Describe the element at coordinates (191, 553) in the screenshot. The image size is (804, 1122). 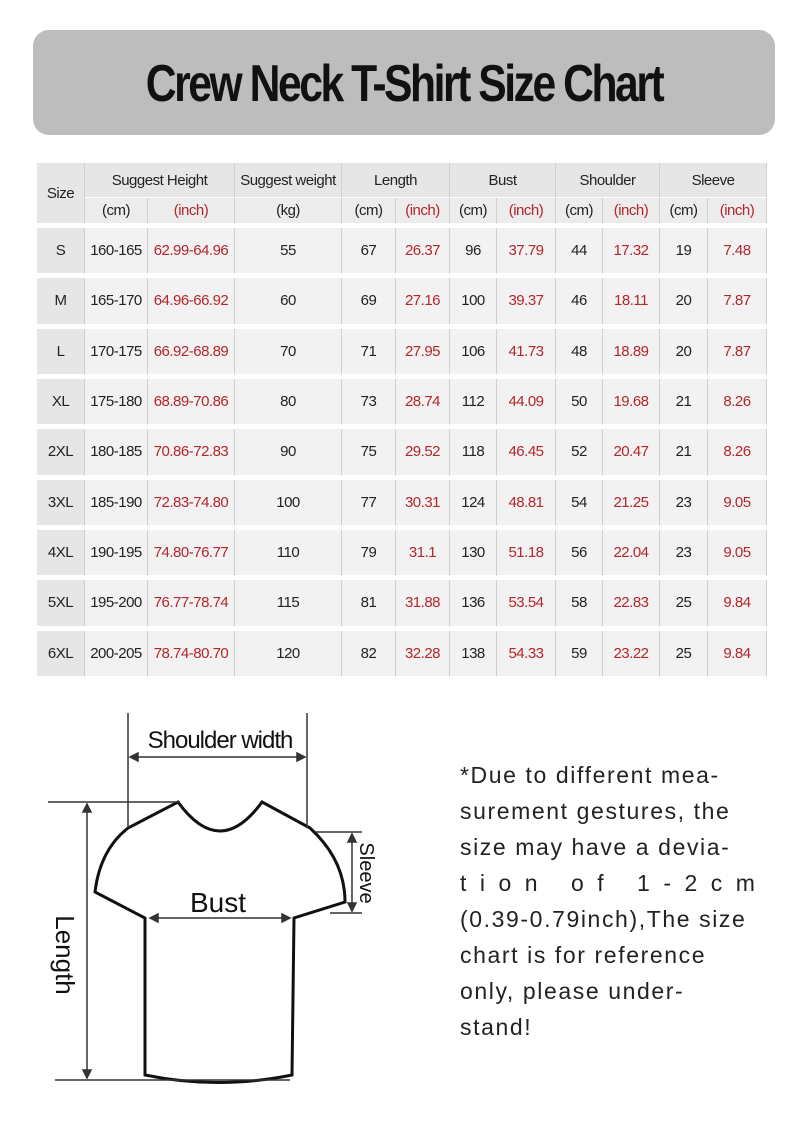
I see `data-cell: 74.80-76.77` at that location.